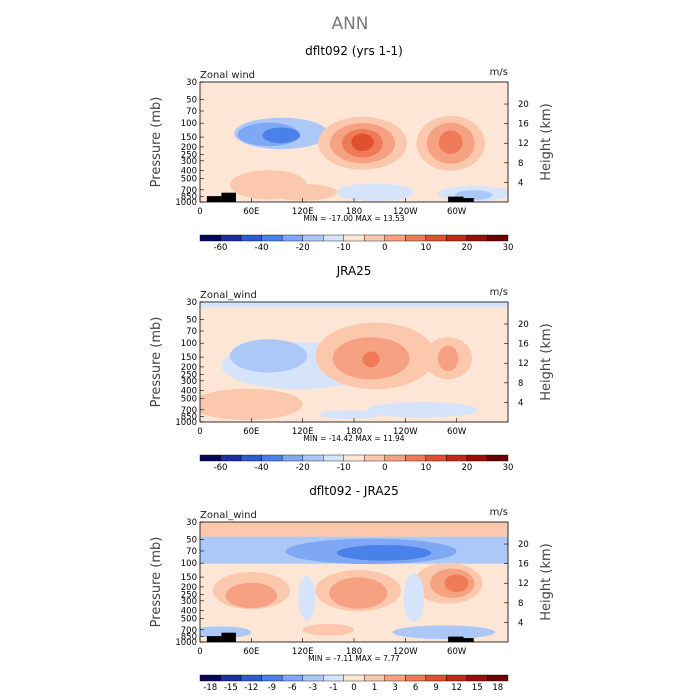 The width and height of the screenshot is (700, 700). Describe the element at coordinates (499, 512) in the screenshot. I see `units-label: m/s` at that location.